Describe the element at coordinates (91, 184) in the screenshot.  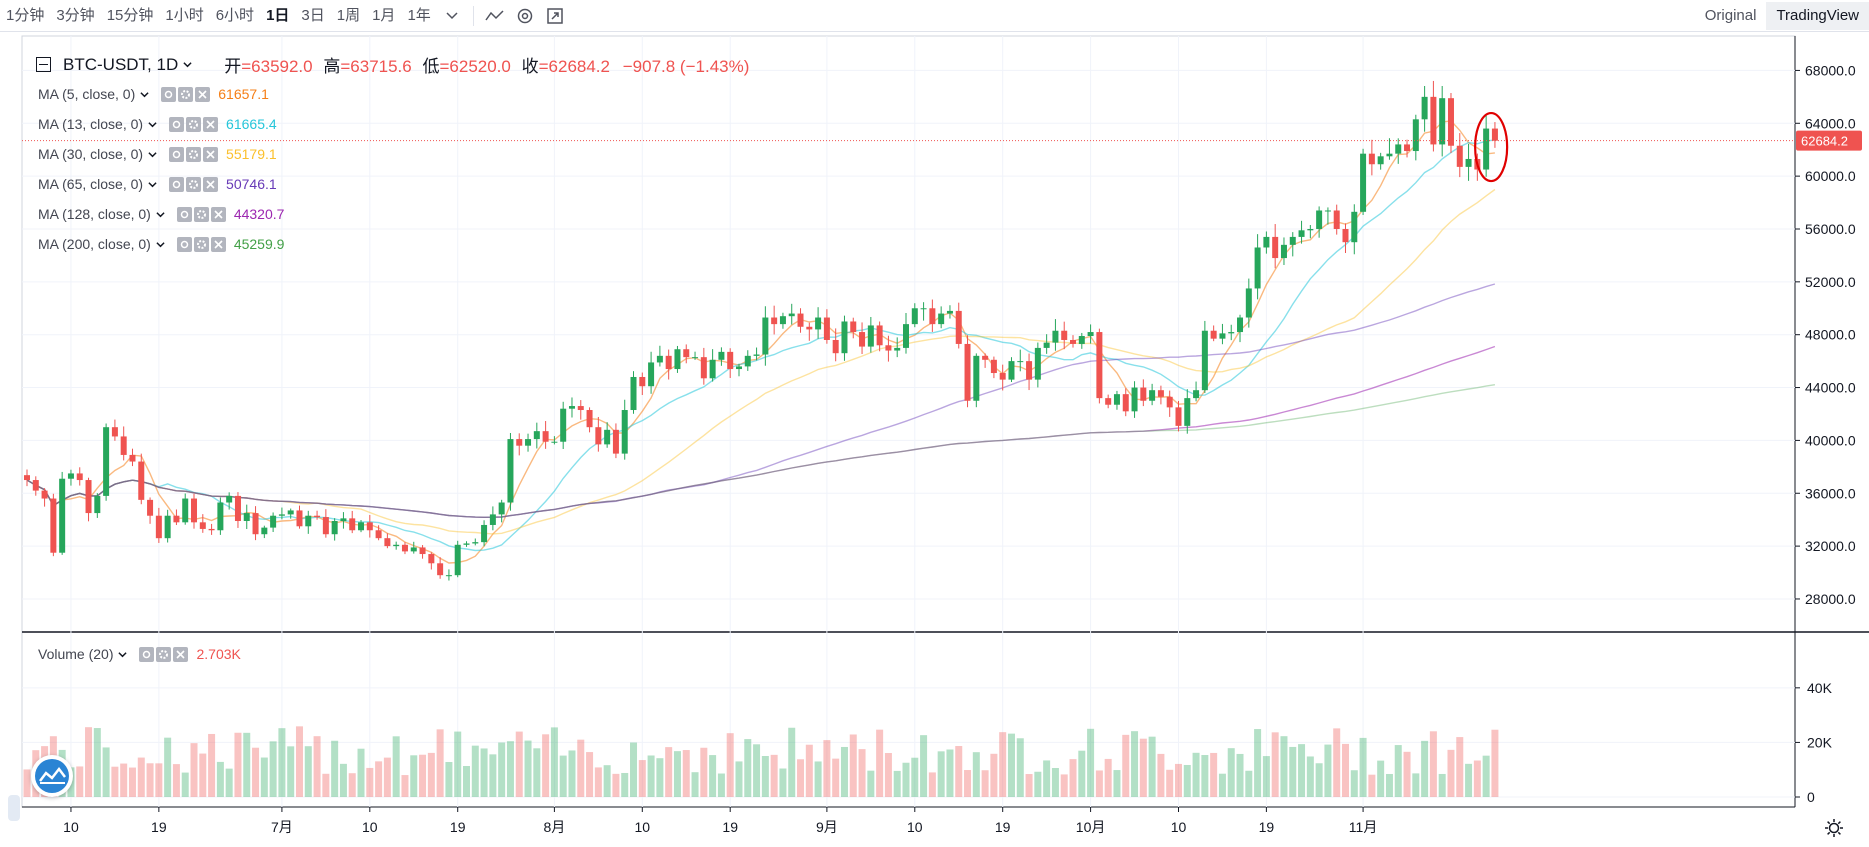
I see `indicator-label: MA (65, close, 0)` at that location.